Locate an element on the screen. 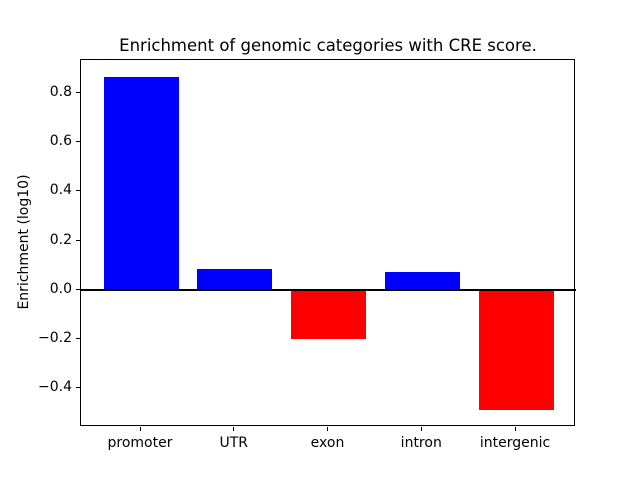 This screenshot has height=480, width=640. bar-intergenic is located at coordinates (516, 350).